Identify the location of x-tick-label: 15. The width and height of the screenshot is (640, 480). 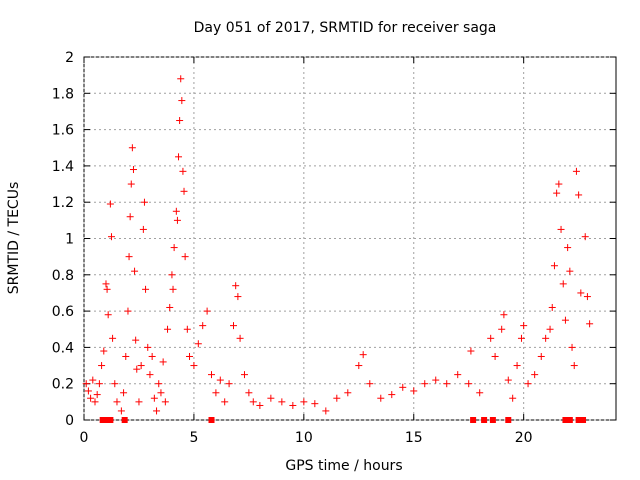
(414, 438).